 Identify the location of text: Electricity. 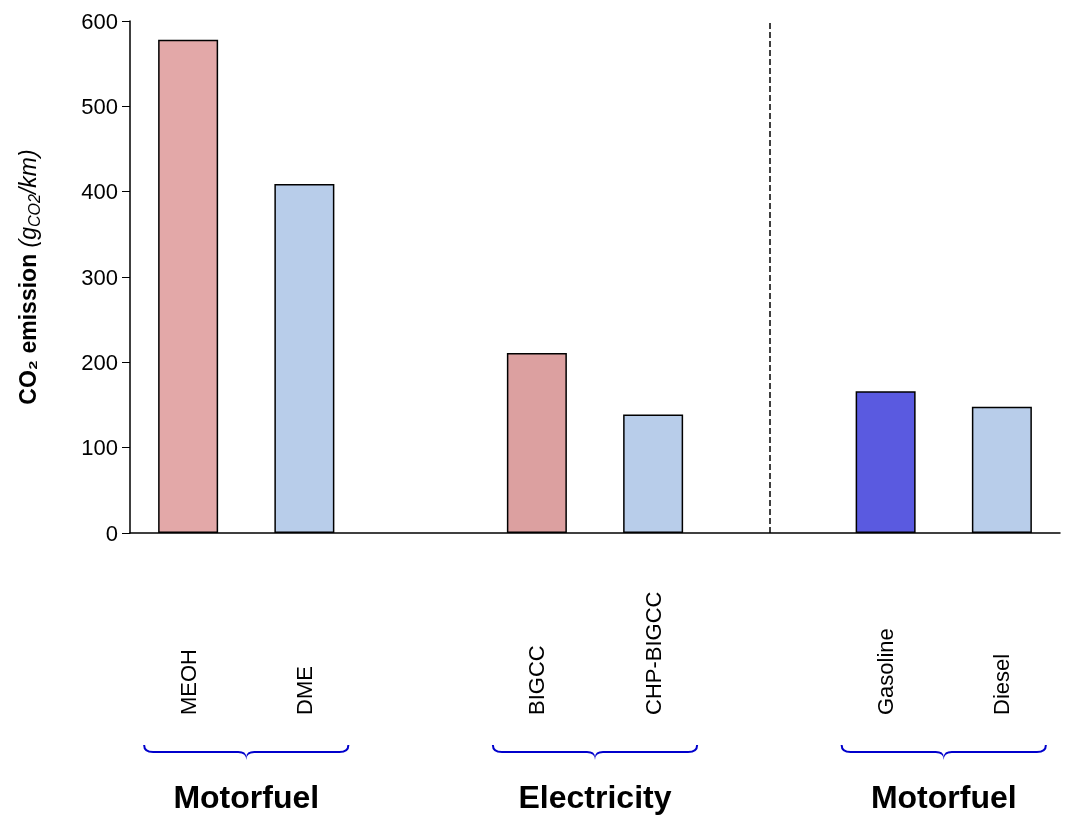
(595, 797).